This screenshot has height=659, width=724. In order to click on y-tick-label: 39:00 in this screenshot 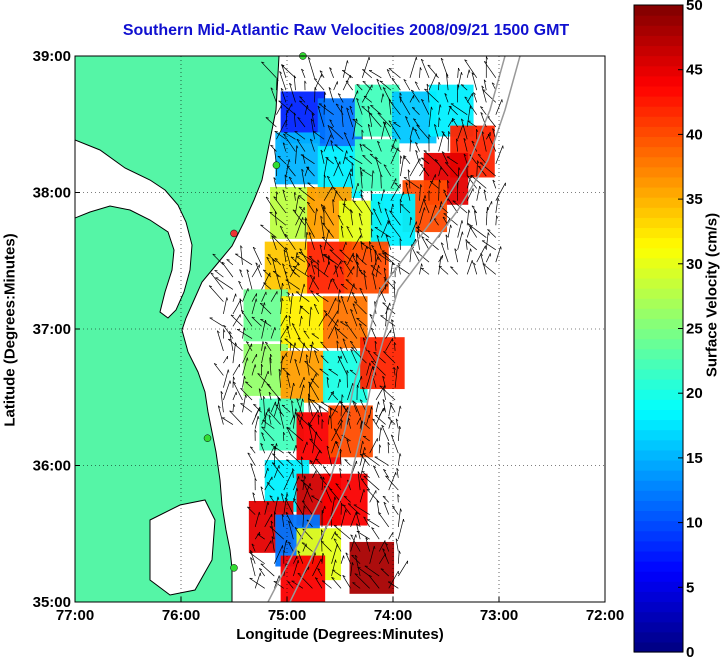, I will do `click(52, 56)`.